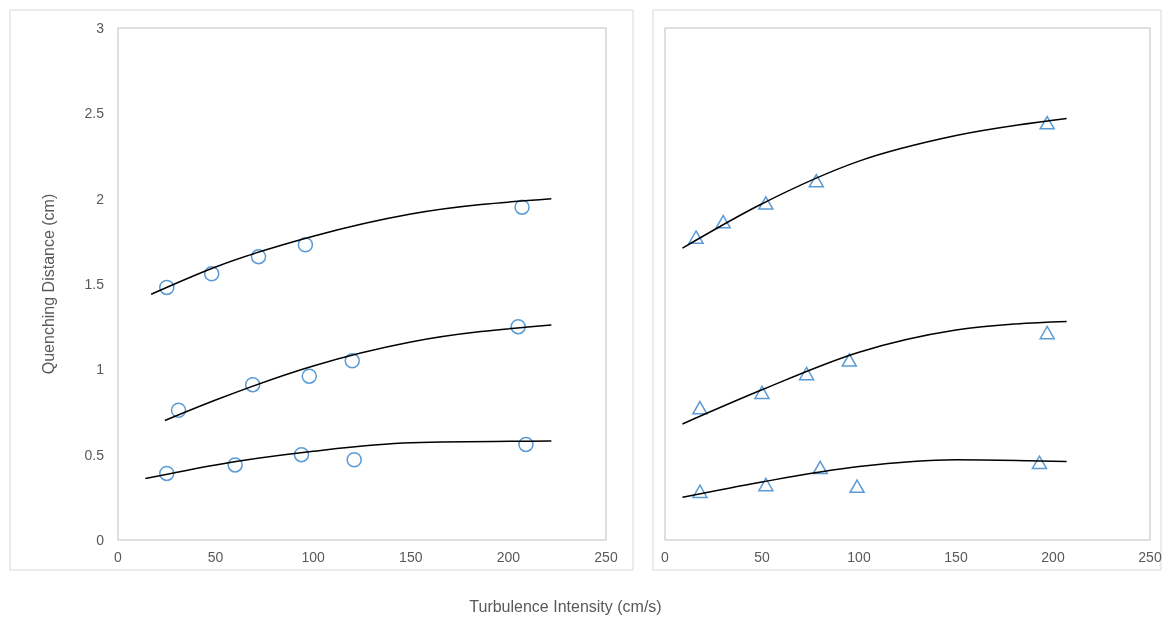  Describe the element at coordinates (94, 113) in the screenshot. I see `y-tick-label: 2.5` at that location.